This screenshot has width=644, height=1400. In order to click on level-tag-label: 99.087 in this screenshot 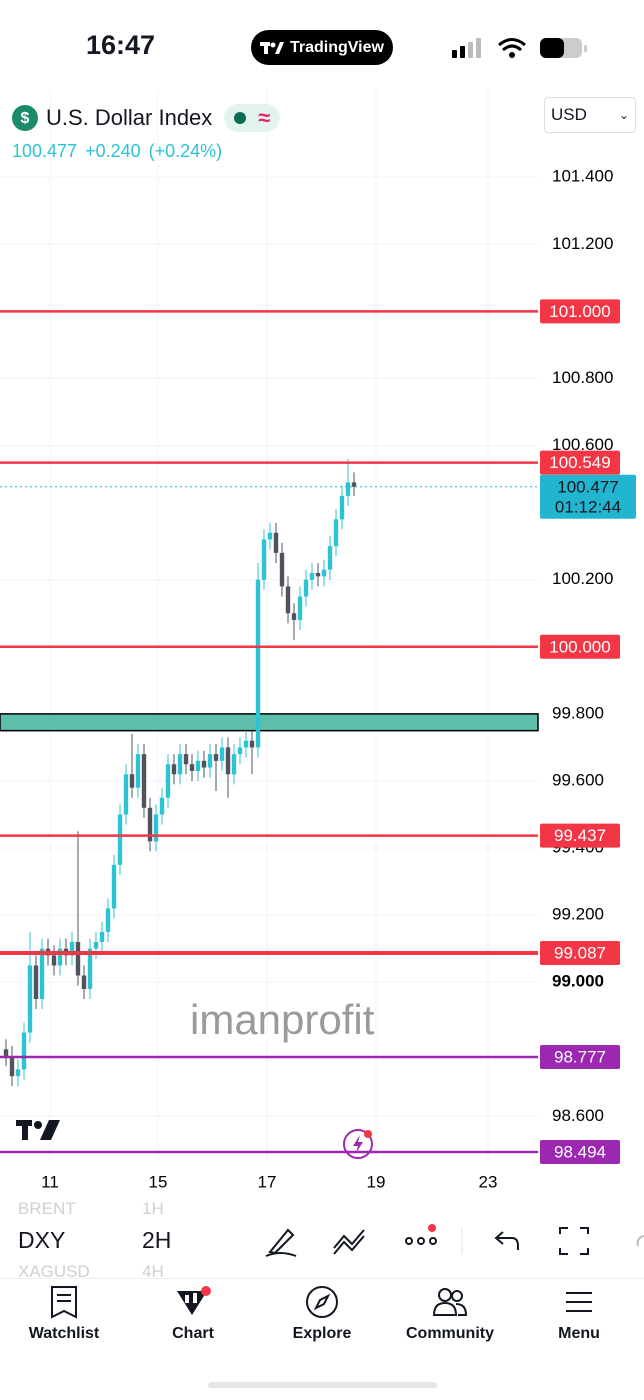, I will do `click(580, 953)`.